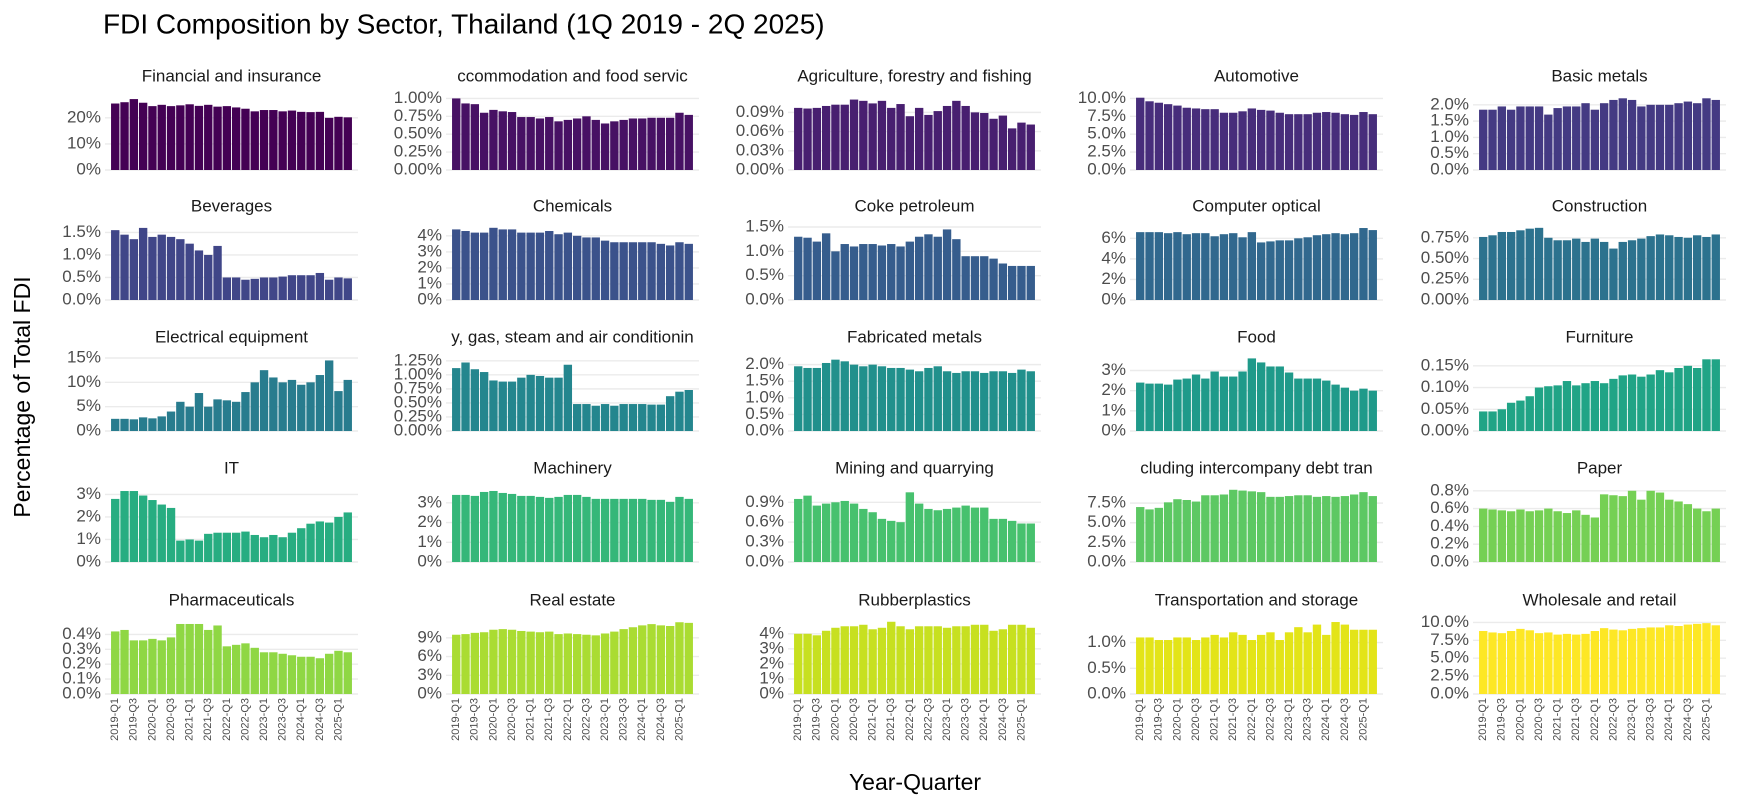 The image size is (1740, 810). What do you see at coordinates (418, 359) in the screenshot?
I see `y-tick-label: 1.25%` at bounding box center [418, 359].